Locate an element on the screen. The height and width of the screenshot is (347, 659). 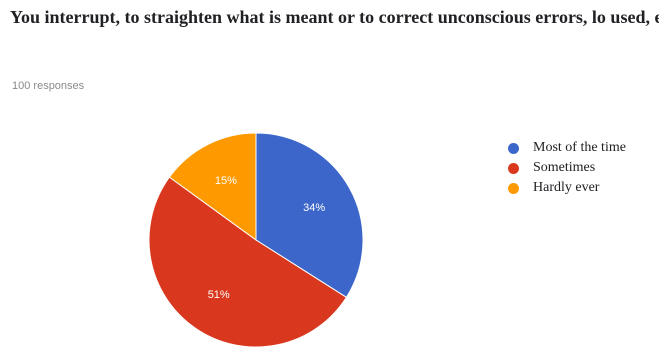
chart-legend: Most of the time Sometimes Hardly ever is located at coordinates (583, 168).